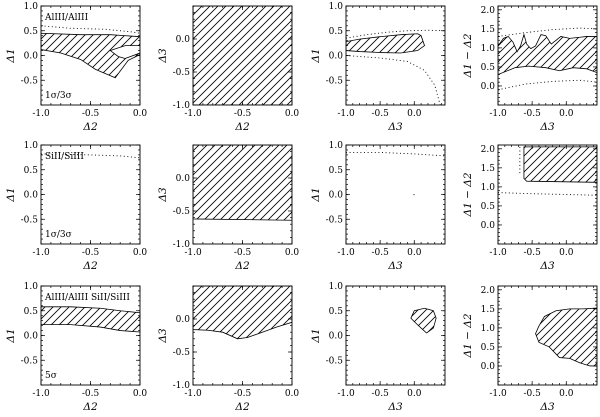 The image size is (600, 417). I want to click on row-label: SiII/SiIII, so click(64, 157).